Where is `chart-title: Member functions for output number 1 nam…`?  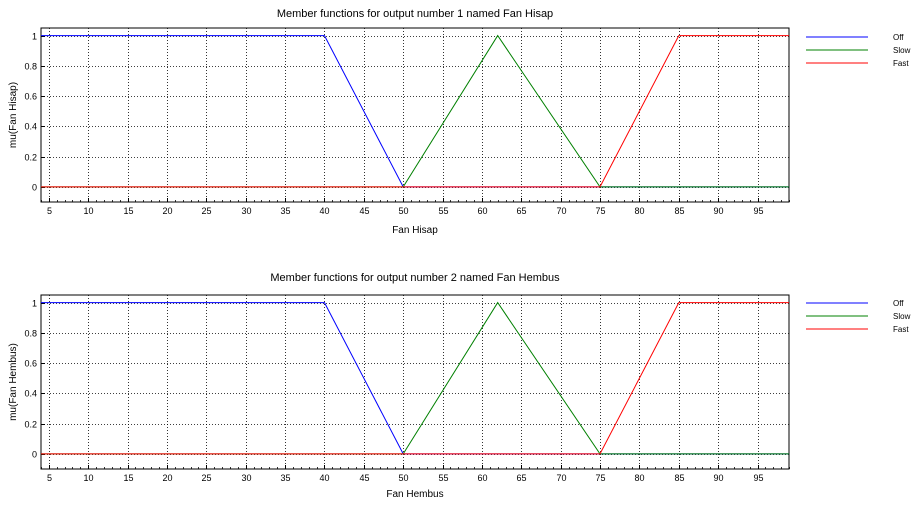 chart-title: Member functions for output number 1 nam… is located at coordinates (415, 14).